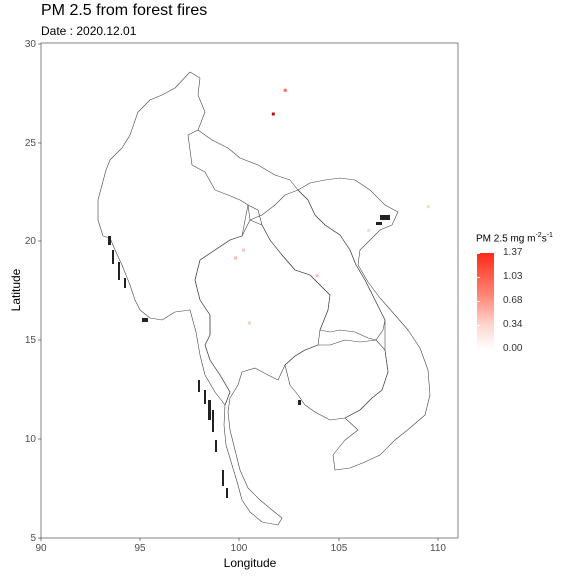  What do you see at coordinates (31, 340) in the screenshot?
I see `y-tick-label: 15` at bounding box center [31, 340].